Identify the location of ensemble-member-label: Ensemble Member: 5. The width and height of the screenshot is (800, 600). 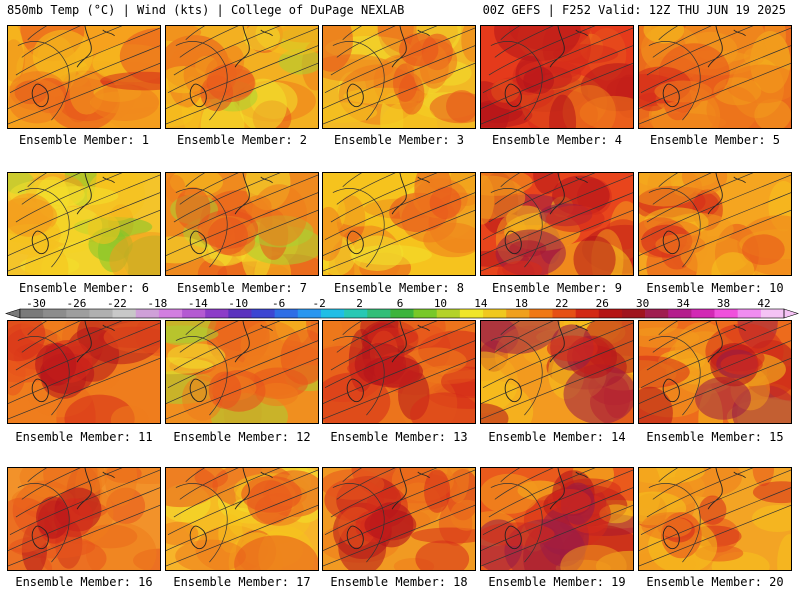
(715, 140).